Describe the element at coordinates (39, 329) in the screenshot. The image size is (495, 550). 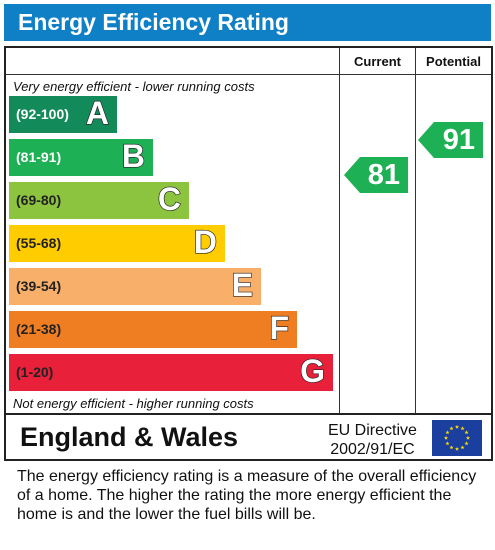
I see `band-f-range: (21-38)` at that location.